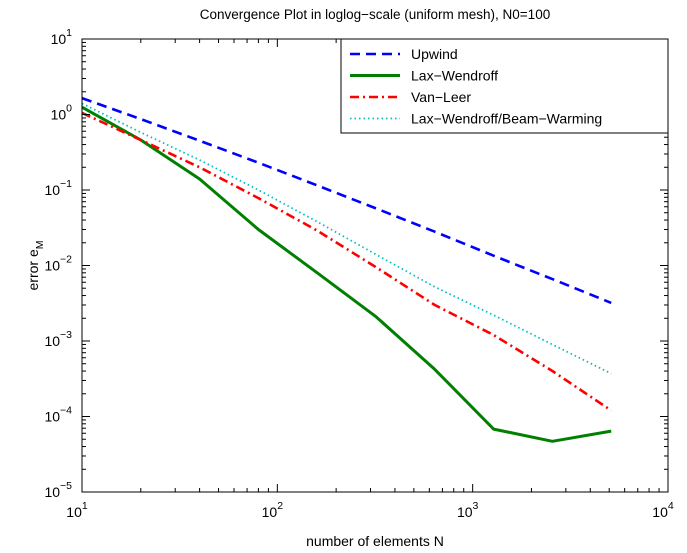 The image size is (687, 553). Describe the element at coordinates (454, 76) in the screenshot. I see `legend-label-2: Lax−Wendroff` at that location.